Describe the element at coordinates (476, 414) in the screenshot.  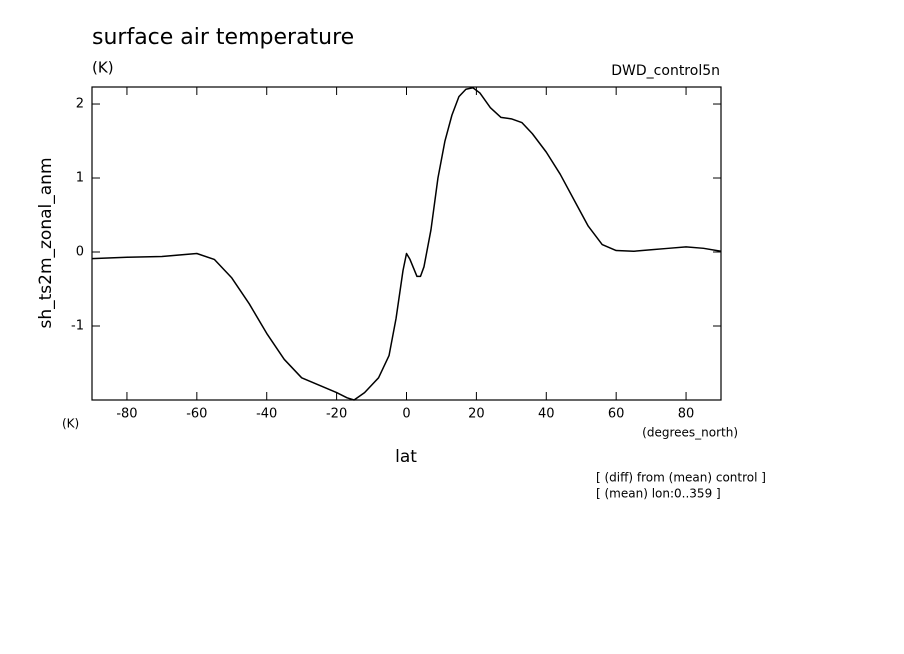
I see `x-tick-label: 20` at that location.